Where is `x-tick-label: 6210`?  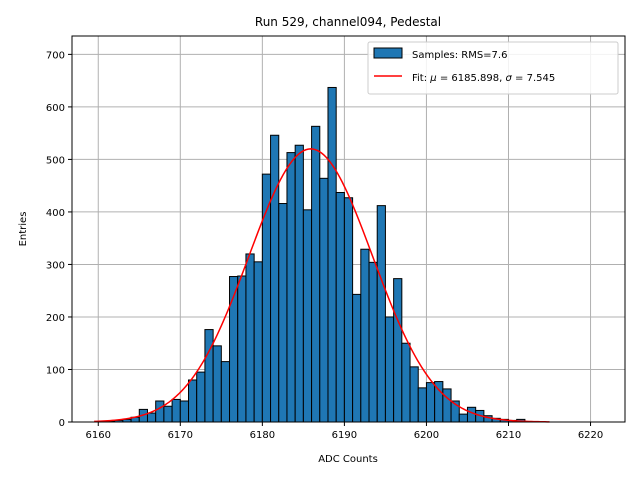 x-tick-label: 6210 is located at coordinates (508, 435).